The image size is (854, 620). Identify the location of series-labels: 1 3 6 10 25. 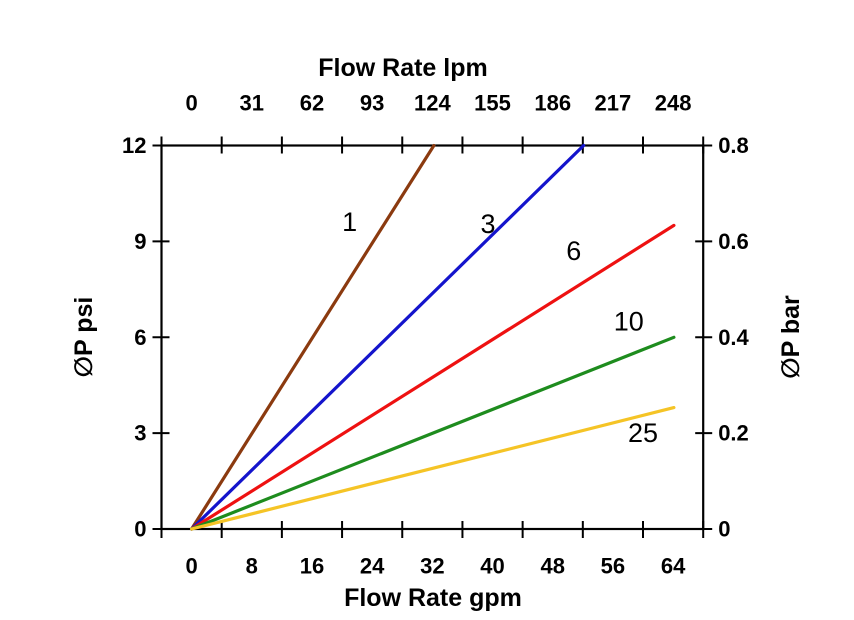
(500, 327).